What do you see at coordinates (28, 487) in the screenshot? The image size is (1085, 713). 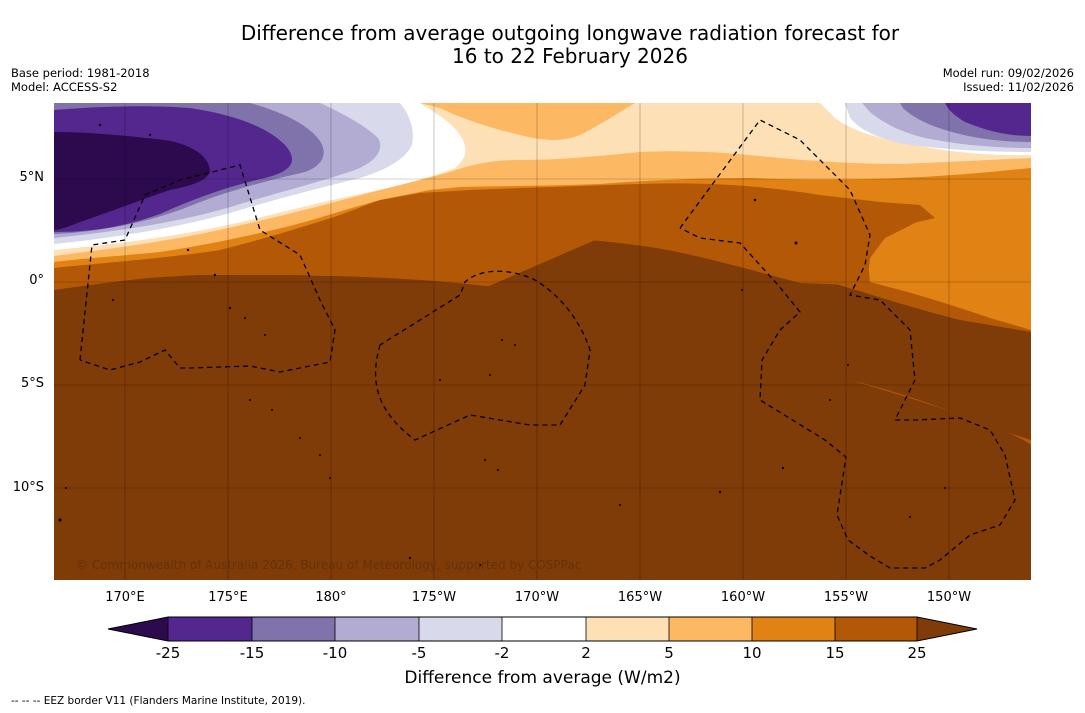 I see `lat-label-10s: 10°S` at bounding box center [28, 487].